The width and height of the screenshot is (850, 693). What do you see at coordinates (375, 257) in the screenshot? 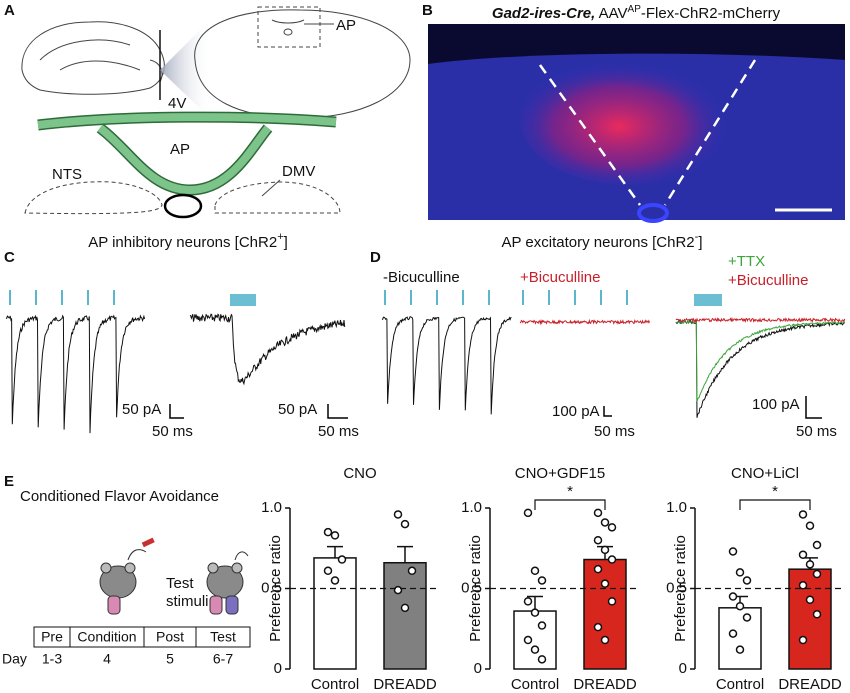
I see `panel-label: D` at bounding box center [375, 257].